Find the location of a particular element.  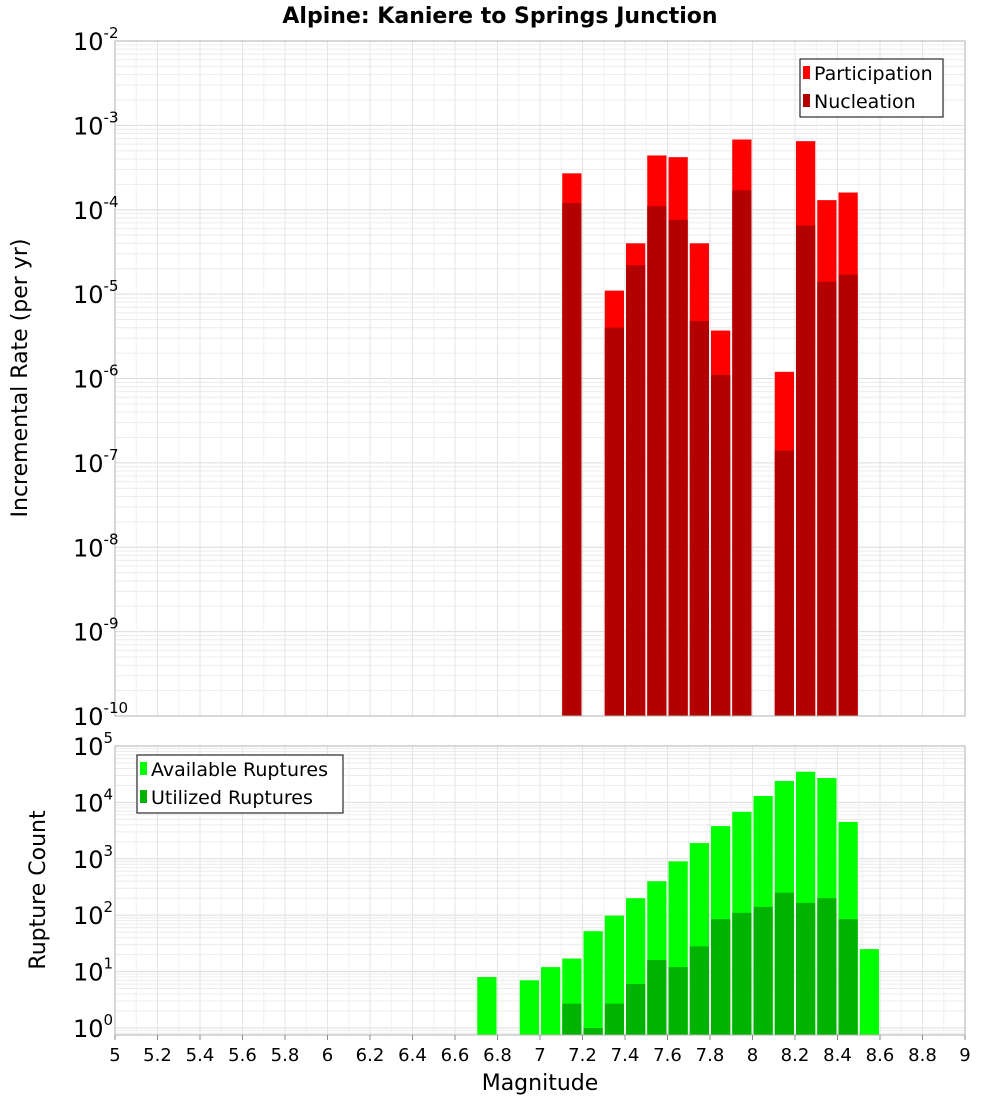

bottom-y-axis-label: Rupture Count is located at coordinates (38, 890).